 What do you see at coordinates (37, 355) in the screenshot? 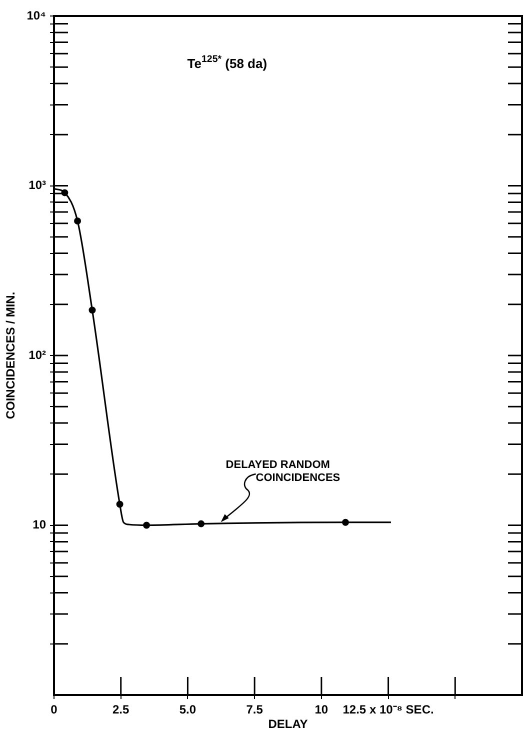
I see `y-tick-label: 10²` at bounding box center [37, 355].